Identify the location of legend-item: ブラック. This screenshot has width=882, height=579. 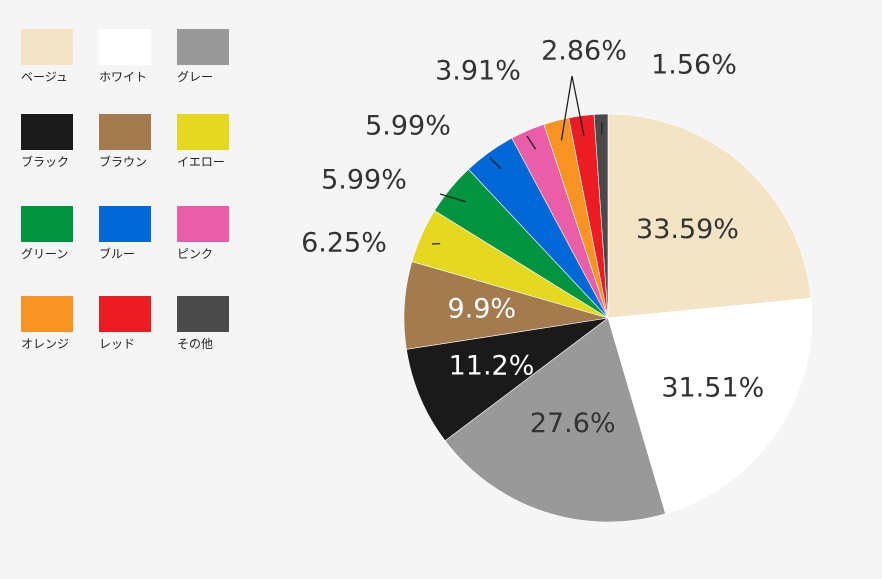
(60, 142).